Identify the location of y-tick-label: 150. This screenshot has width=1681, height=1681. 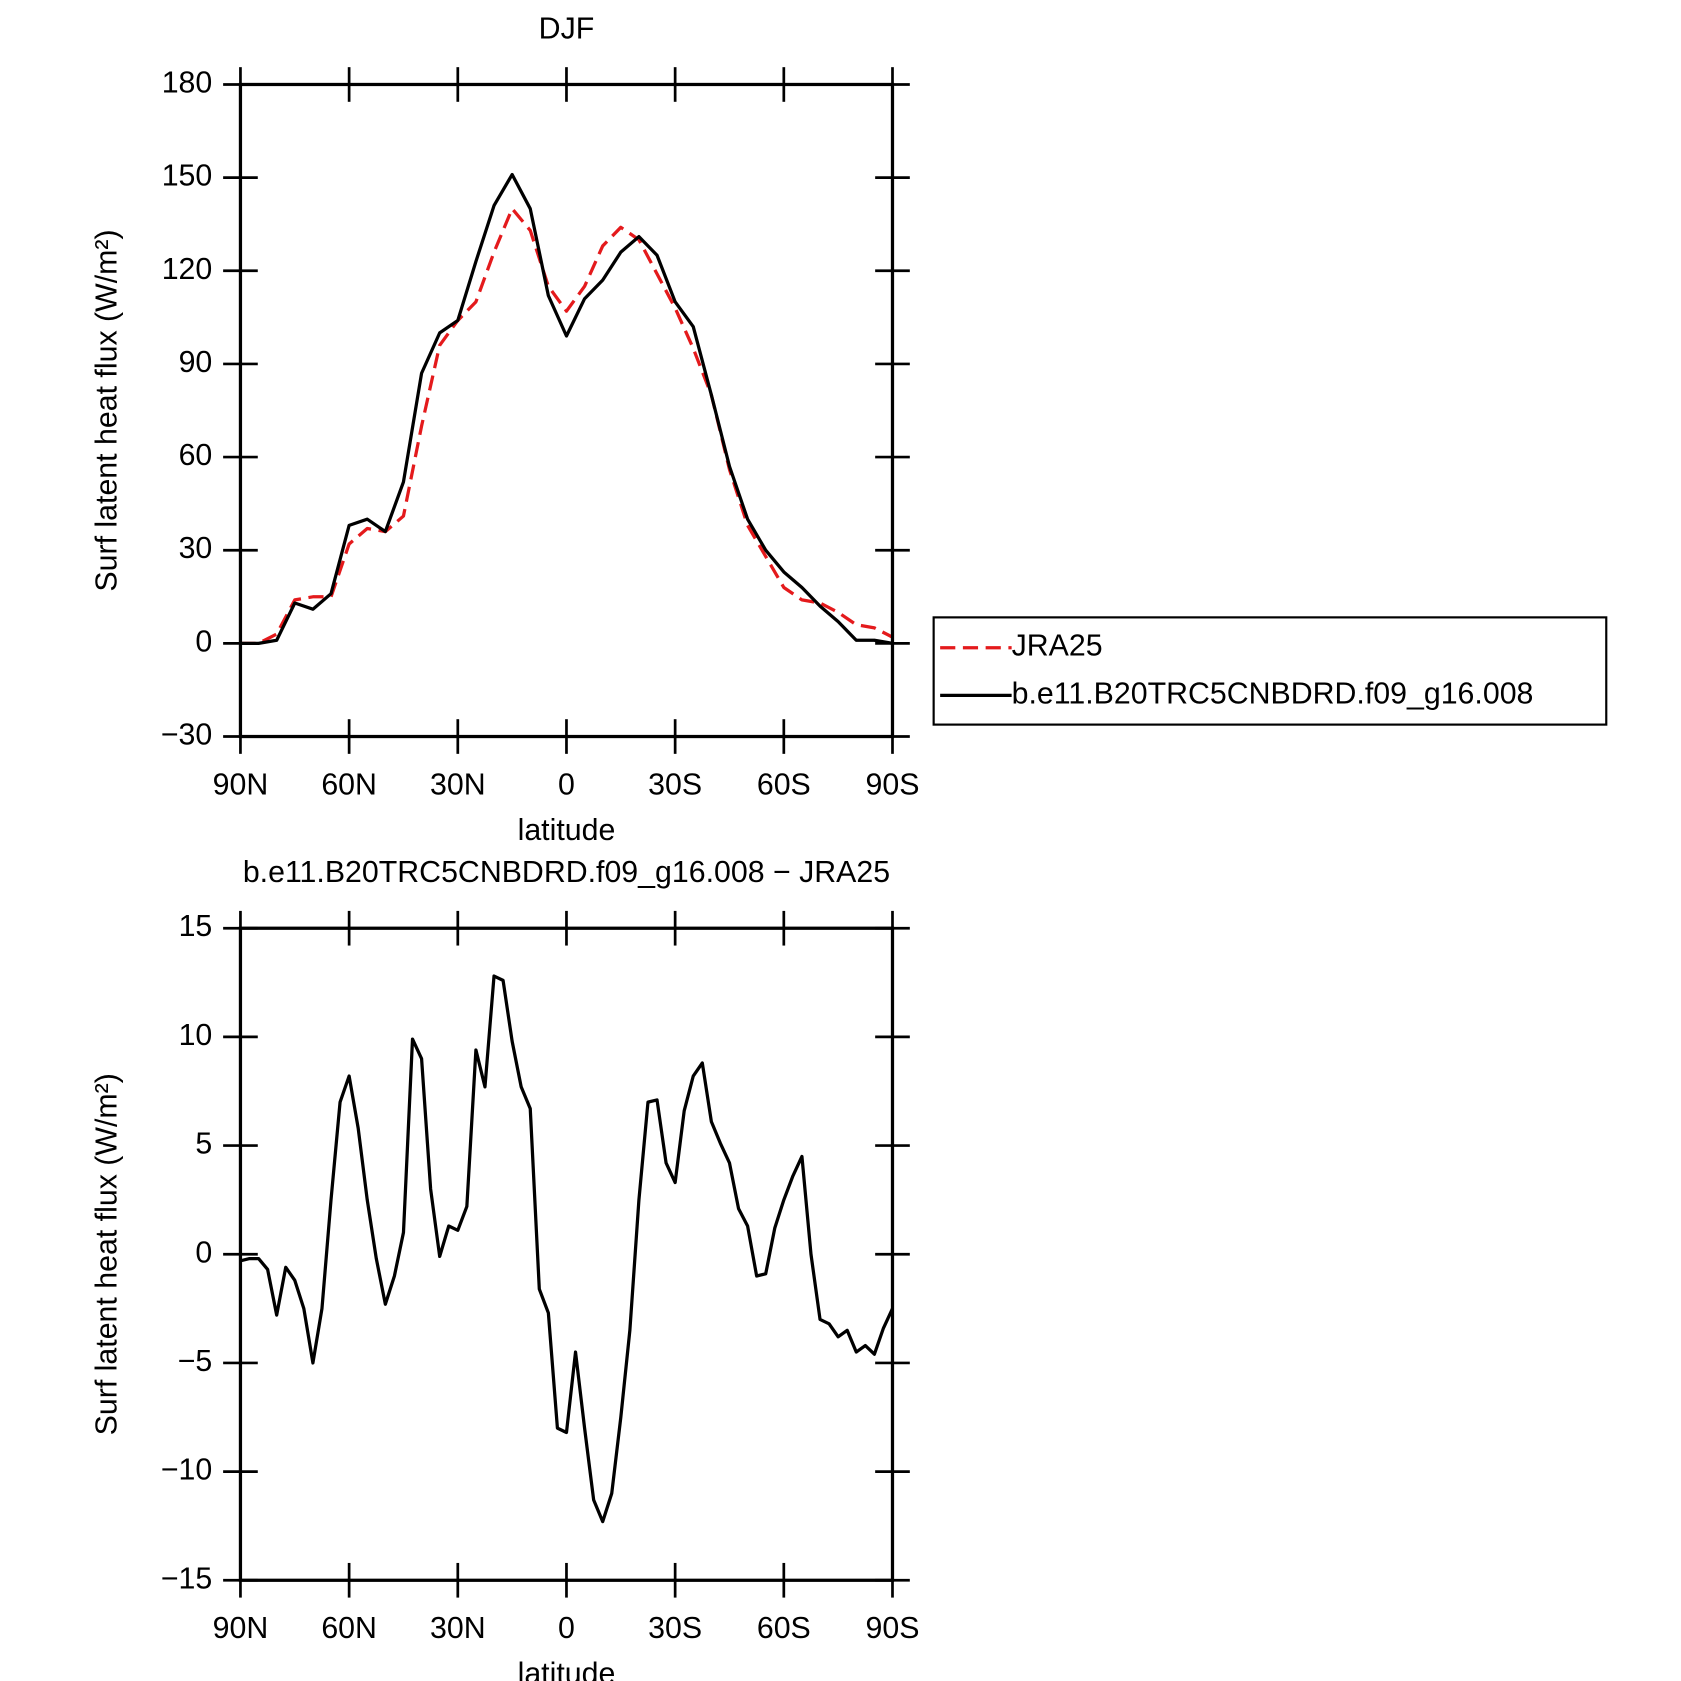
(187, 176).